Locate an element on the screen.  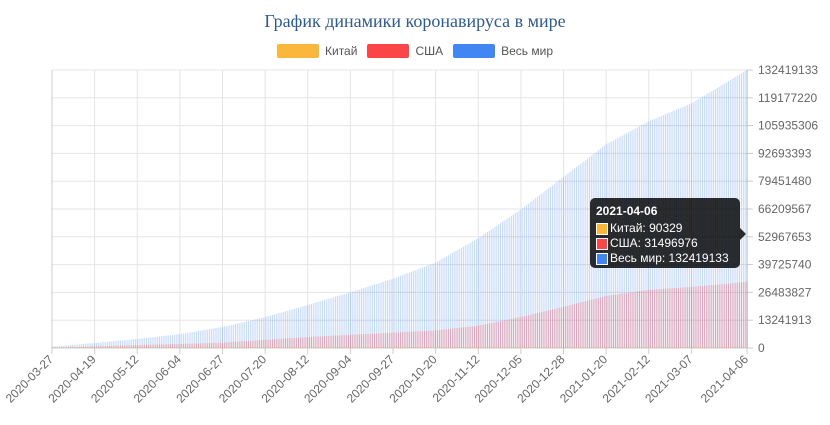
legend-item-usa: США is located at coordinates (405, 51).